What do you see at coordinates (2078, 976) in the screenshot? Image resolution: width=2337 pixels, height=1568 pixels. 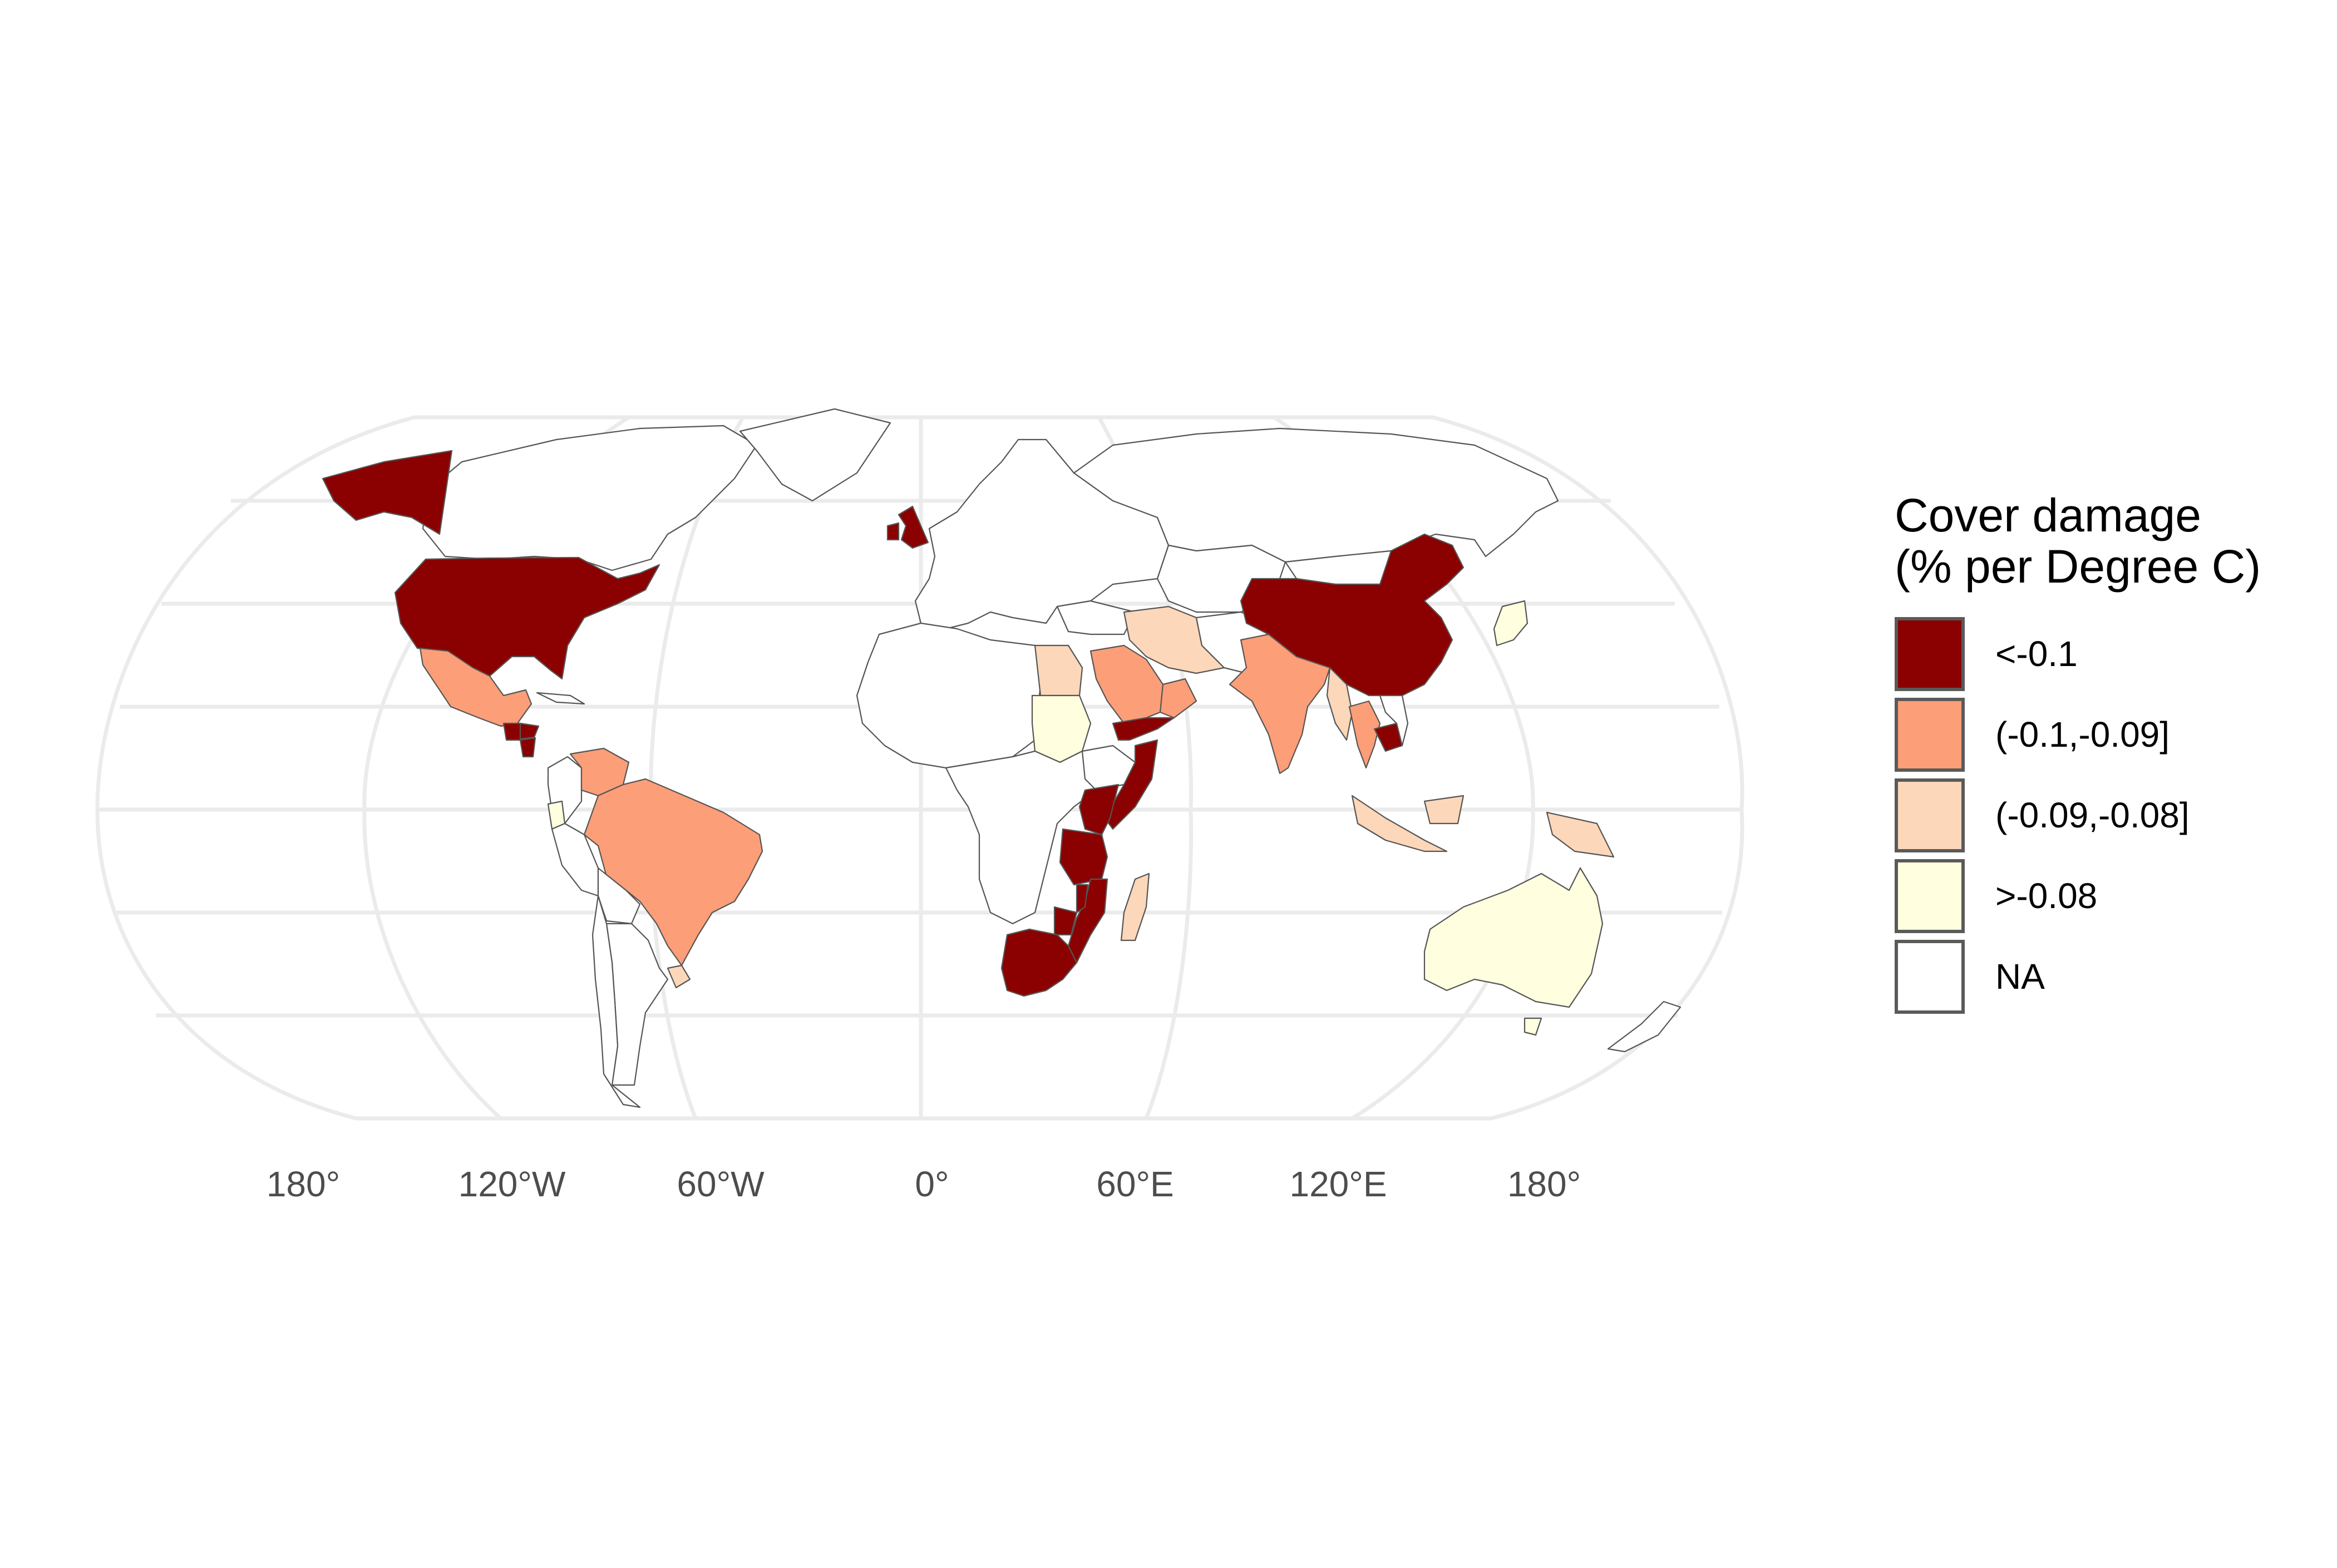 I see `legend-item: NA` at bounding box center [2078, 976].